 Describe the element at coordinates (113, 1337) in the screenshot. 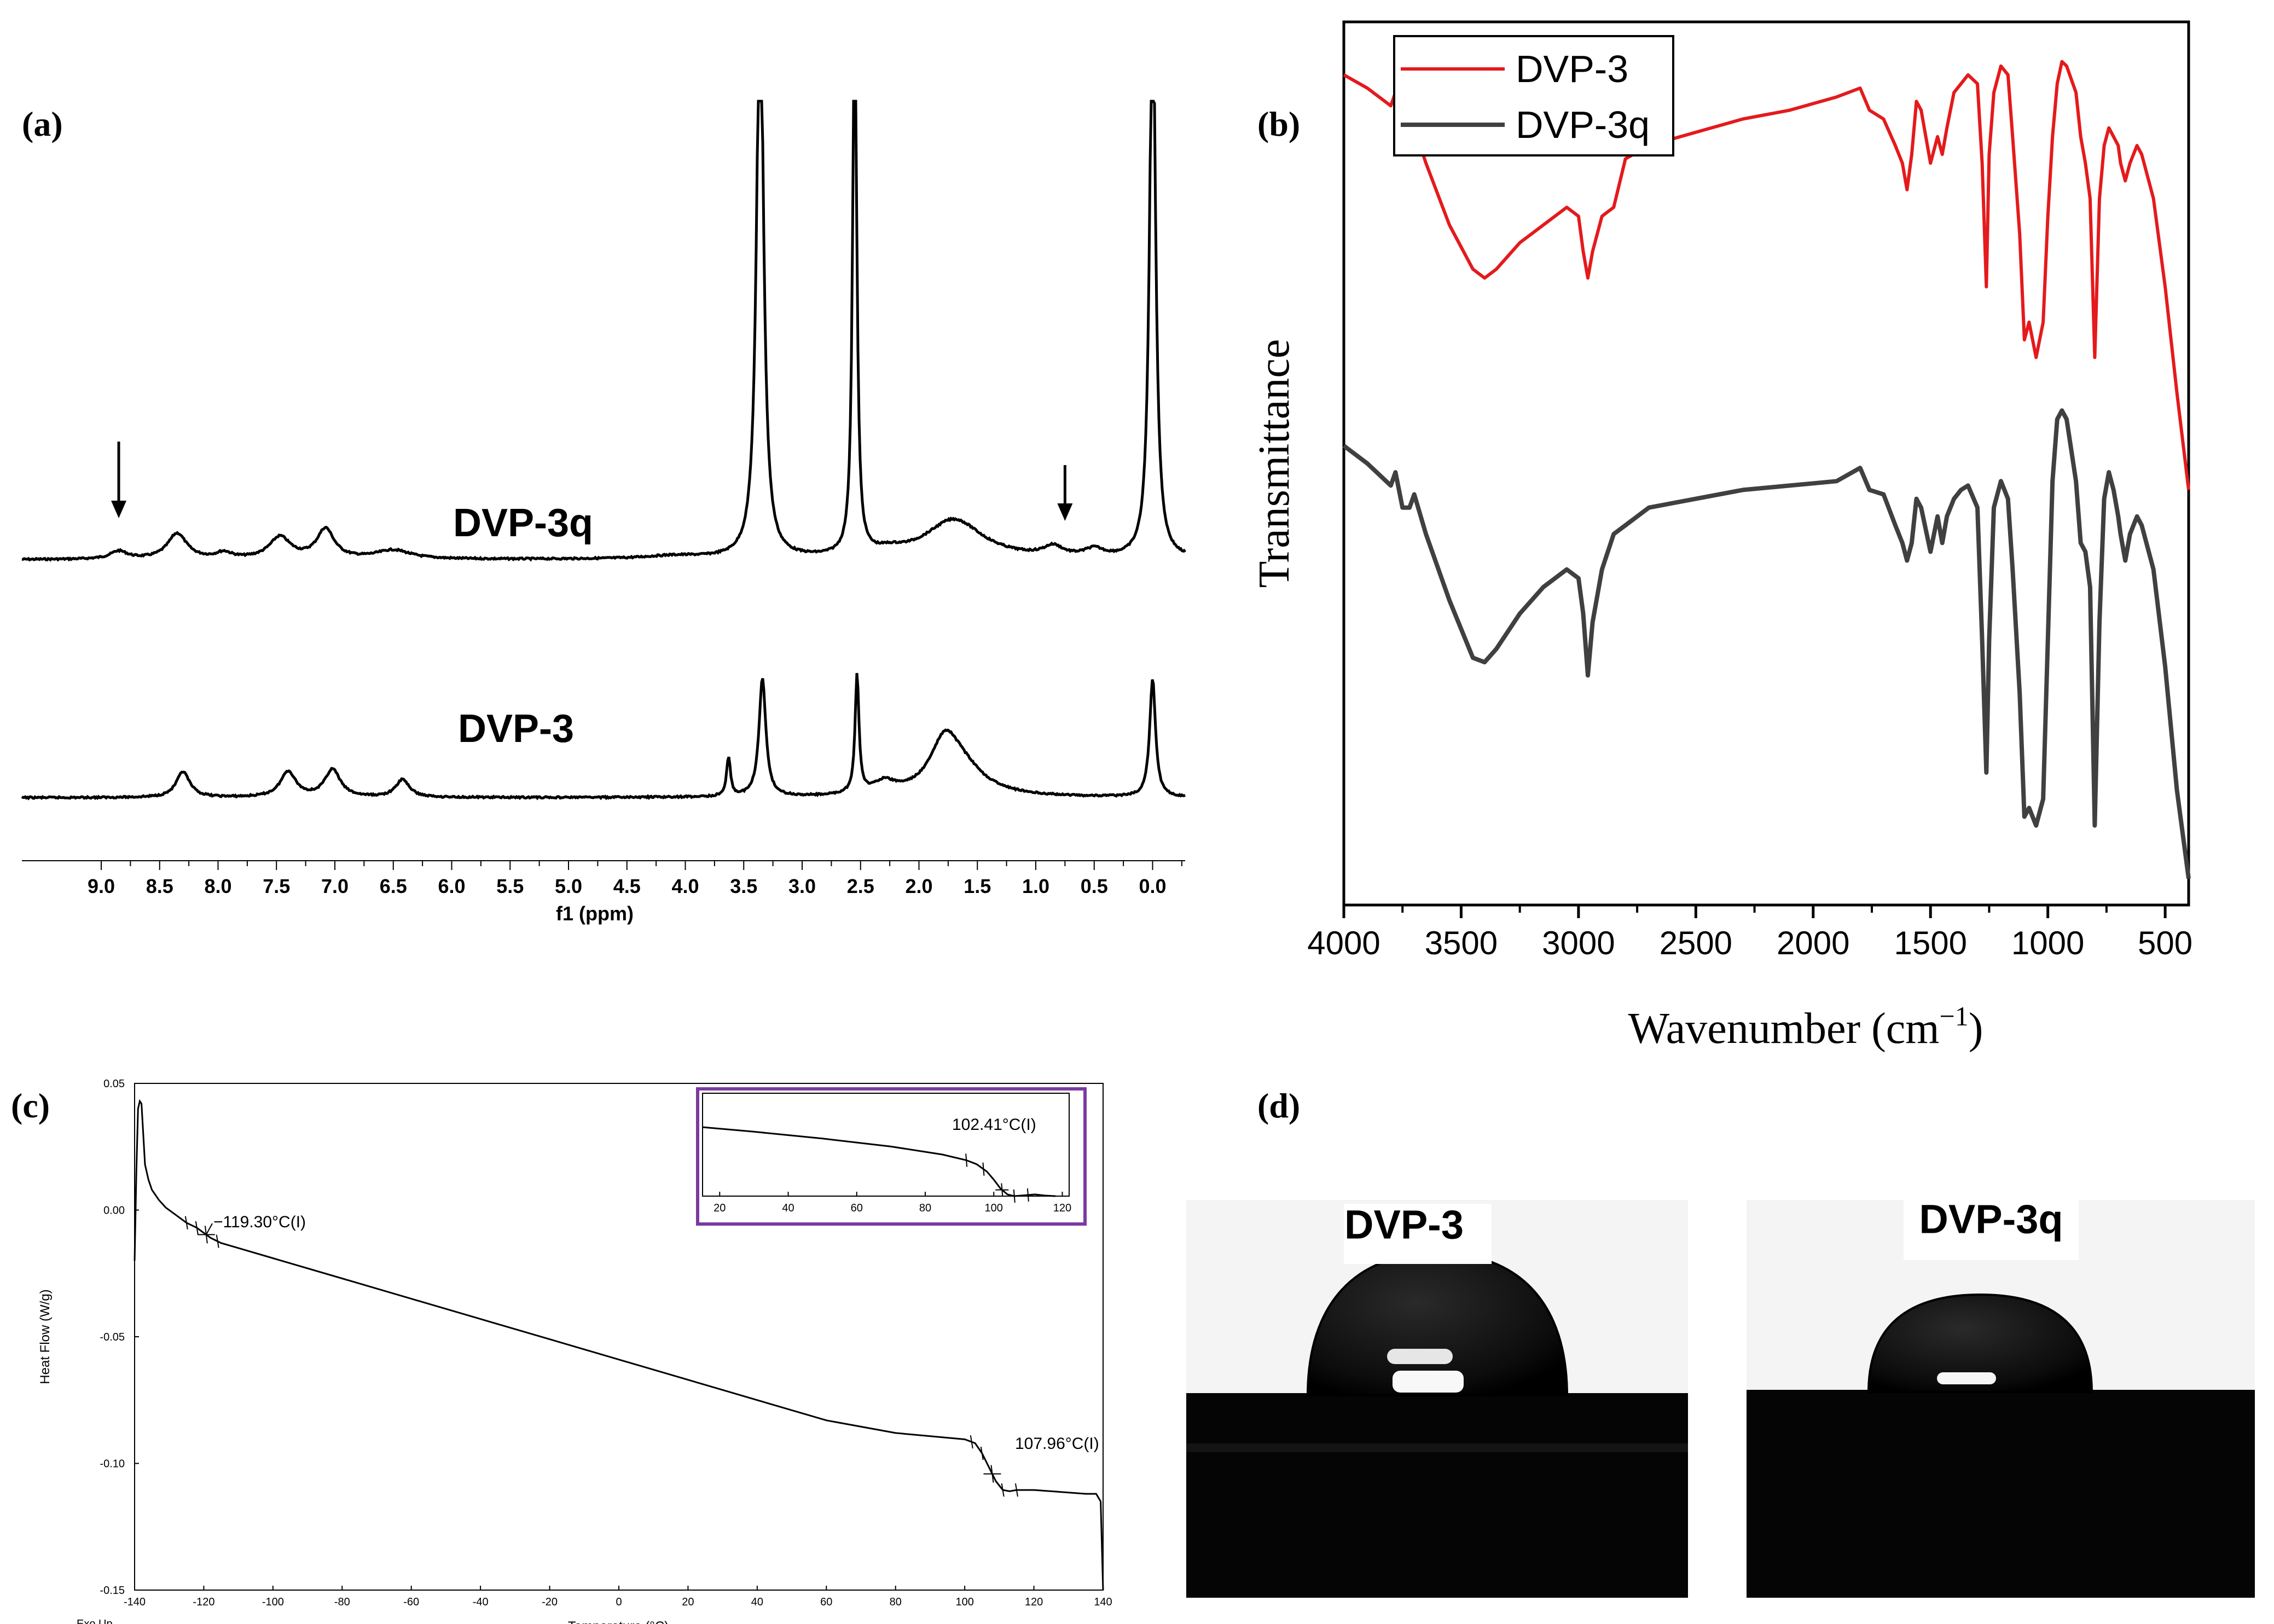

I see `dsc-y-tick-label: -0.05` at that location.